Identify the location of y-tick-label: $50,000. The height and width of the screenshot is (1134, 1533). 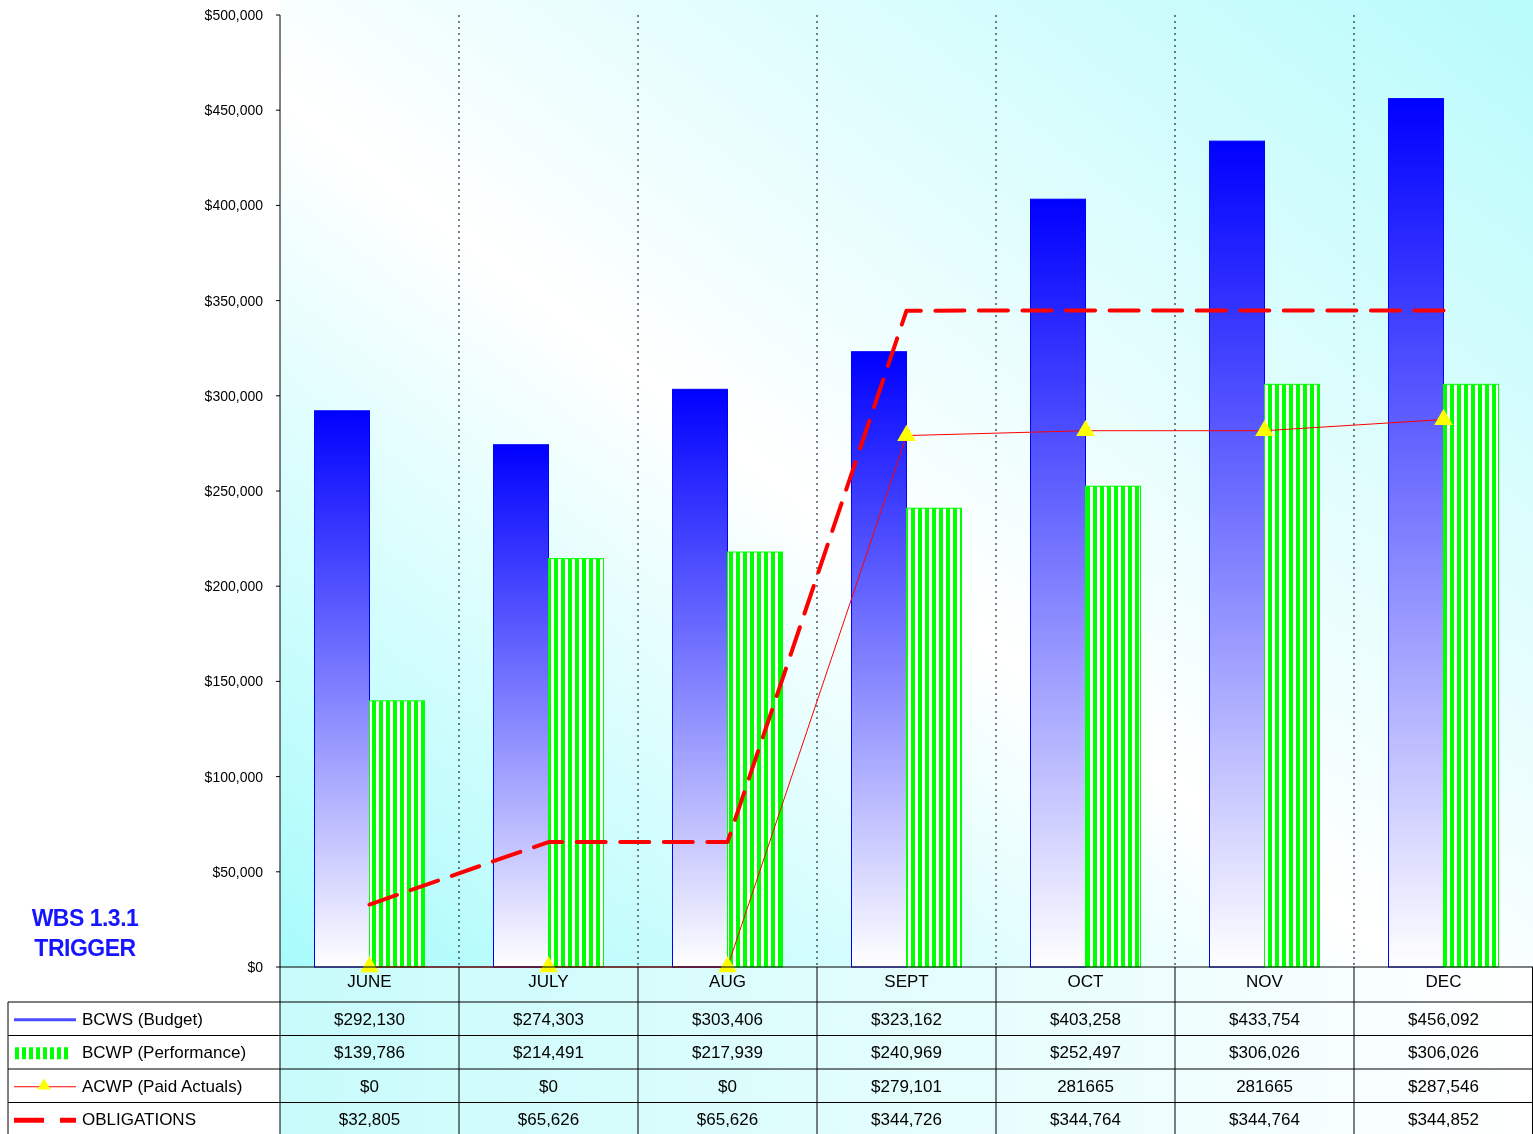
(238, 871).